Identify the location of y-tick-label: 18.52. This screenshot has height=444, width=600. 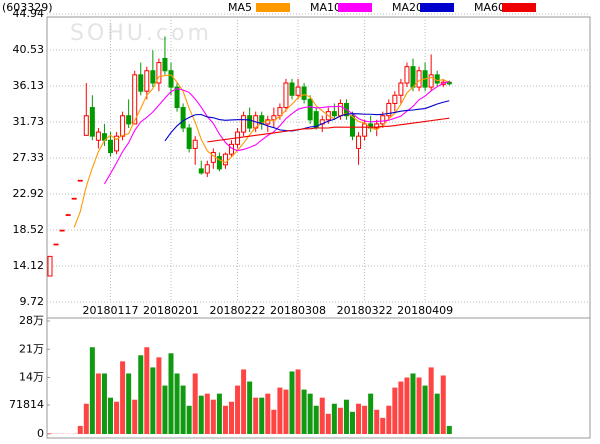
(29, 229).